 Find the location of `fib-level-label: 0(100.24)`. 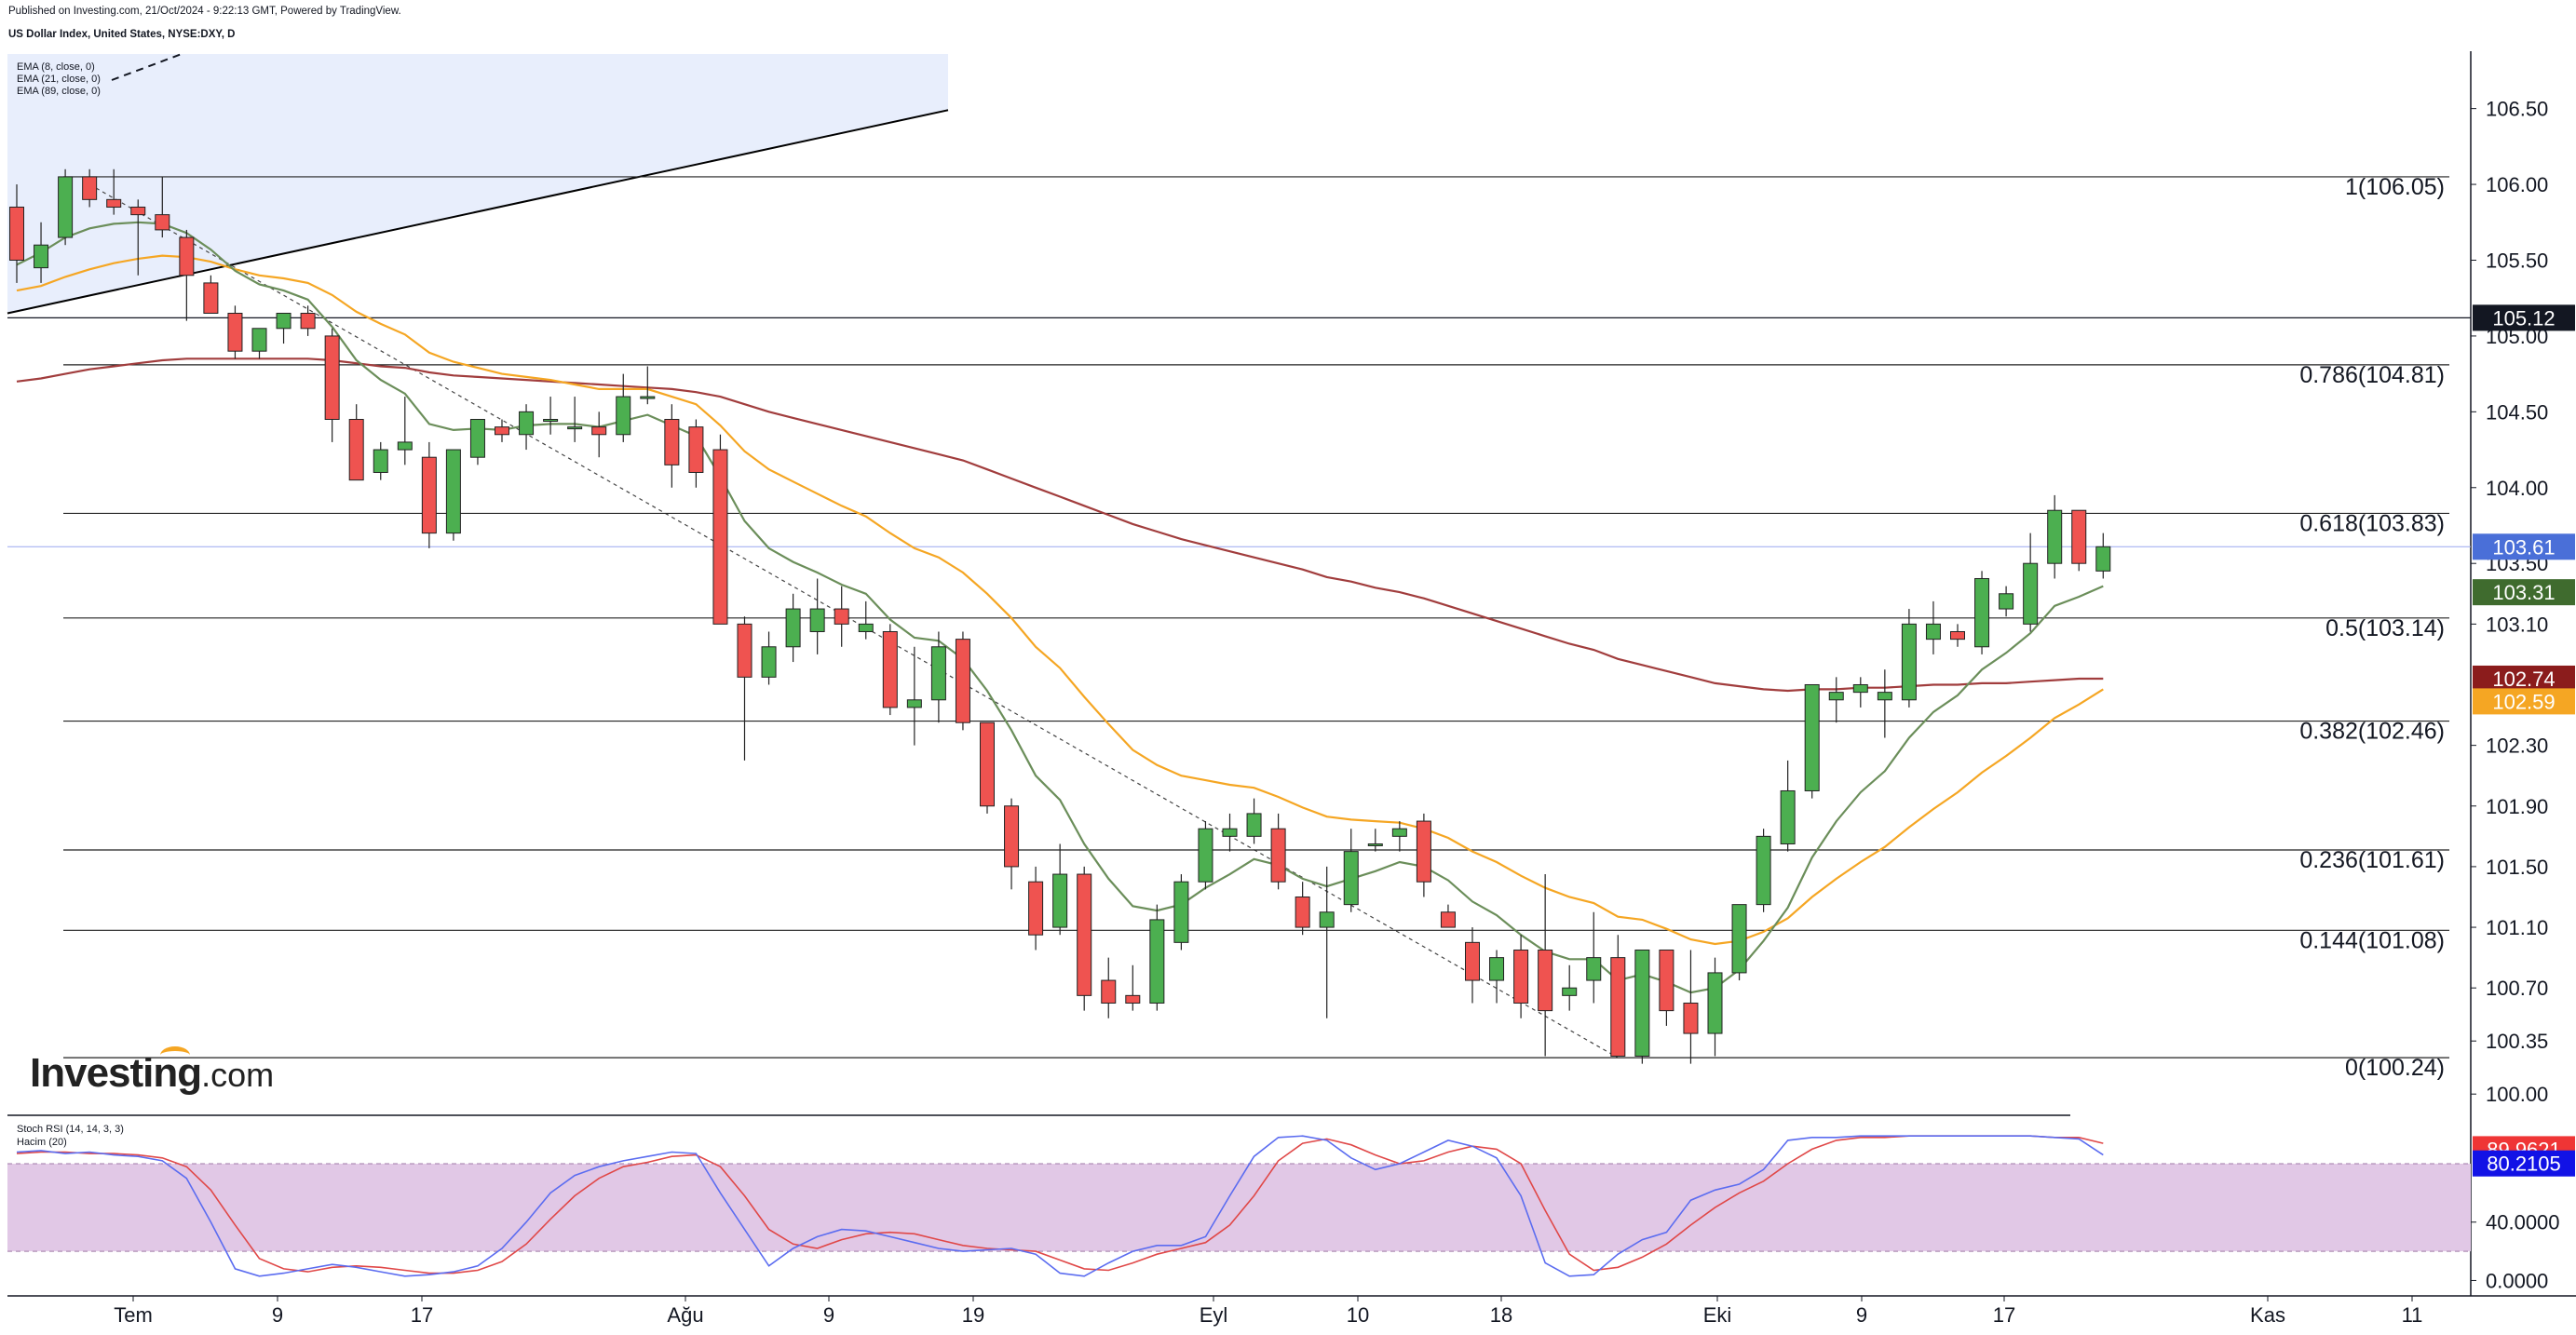

fib-level-label: 0(100.24) is located at coordinates (2395, 1068).